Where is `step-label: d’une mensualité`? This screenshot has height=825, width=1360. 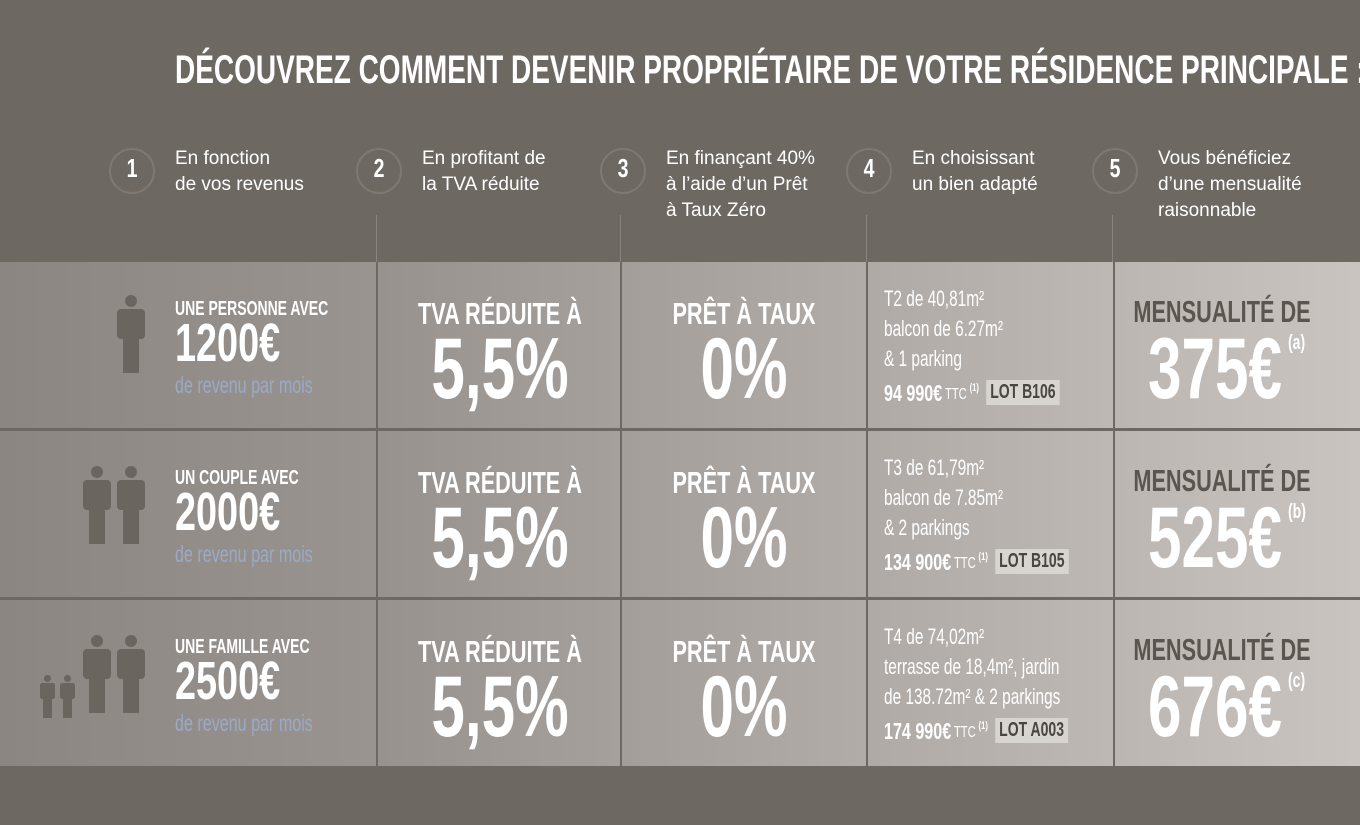
step-label: d’une mensualité is located at coordinates (1230, 184).